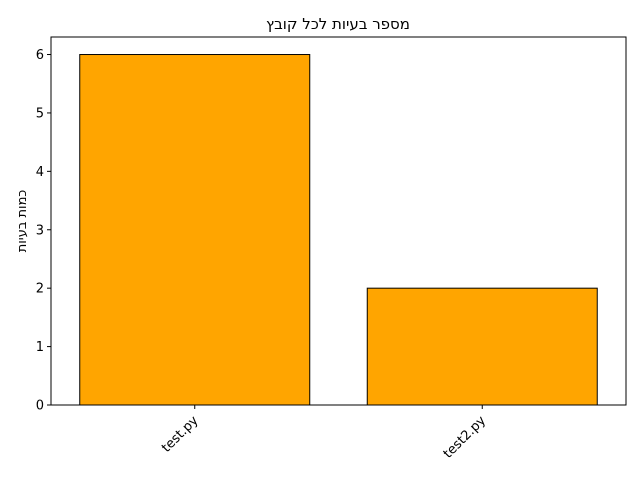  What do you see at coordinates (22, 221) in the screenshot?
I see `y-axis-label: כמות בעיות` at bounding box center [22, 221].